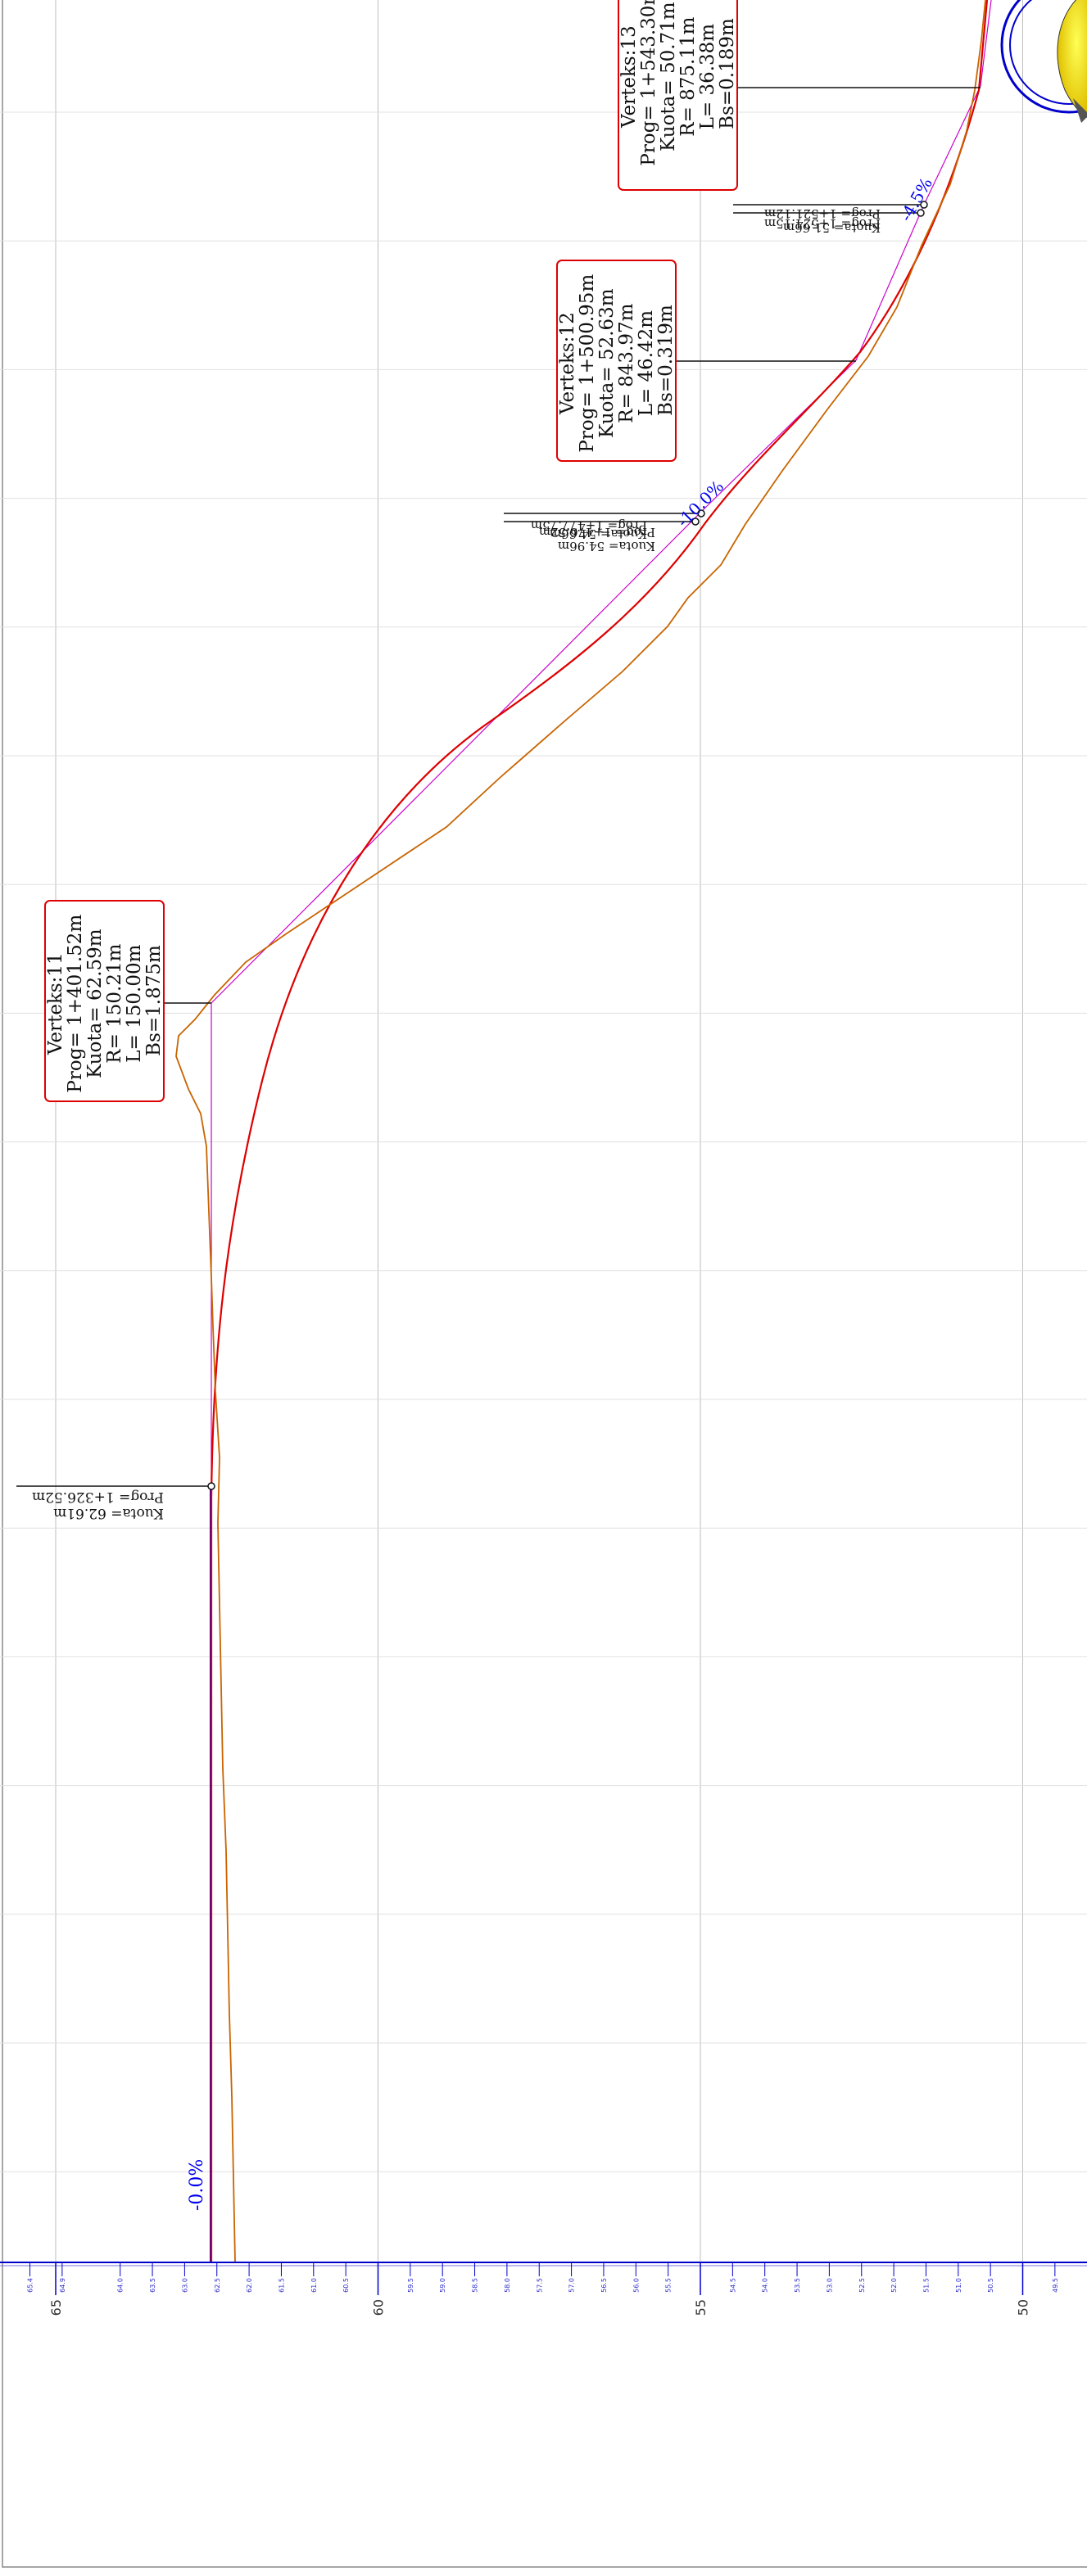 The image size is (1087, 2576). What do you see at coordinates (990, 2285) in the screenshot?
I see `minor-tick-label: 50.5` at bounding box center [990, 2285].